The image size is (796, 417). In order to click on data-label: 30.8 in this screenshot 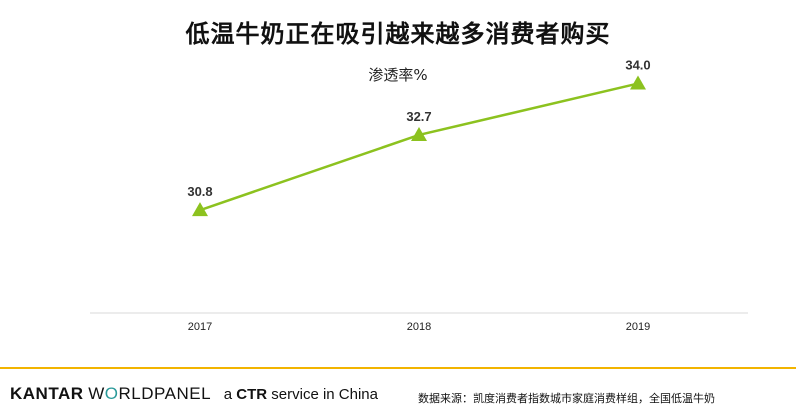, I will do `click(199, 191)`.